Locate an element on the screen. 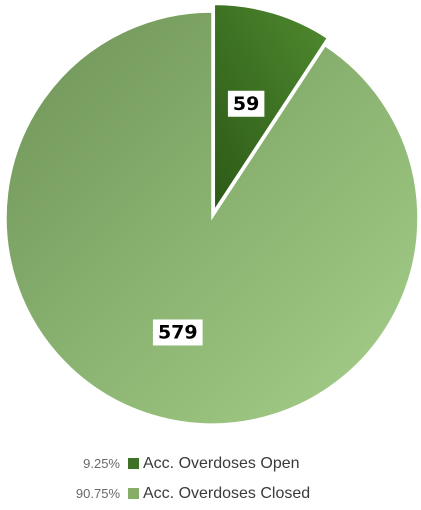 The image size is (421, 510). data-label-closed: 579 is located at coordinates (177, 332).